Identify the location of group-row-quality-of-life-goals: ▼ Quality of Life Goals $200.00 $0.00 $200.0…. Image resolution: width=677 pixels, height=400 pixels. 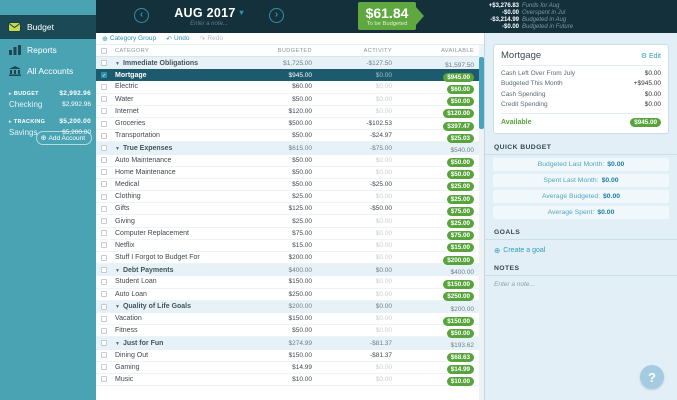
(290, 306).